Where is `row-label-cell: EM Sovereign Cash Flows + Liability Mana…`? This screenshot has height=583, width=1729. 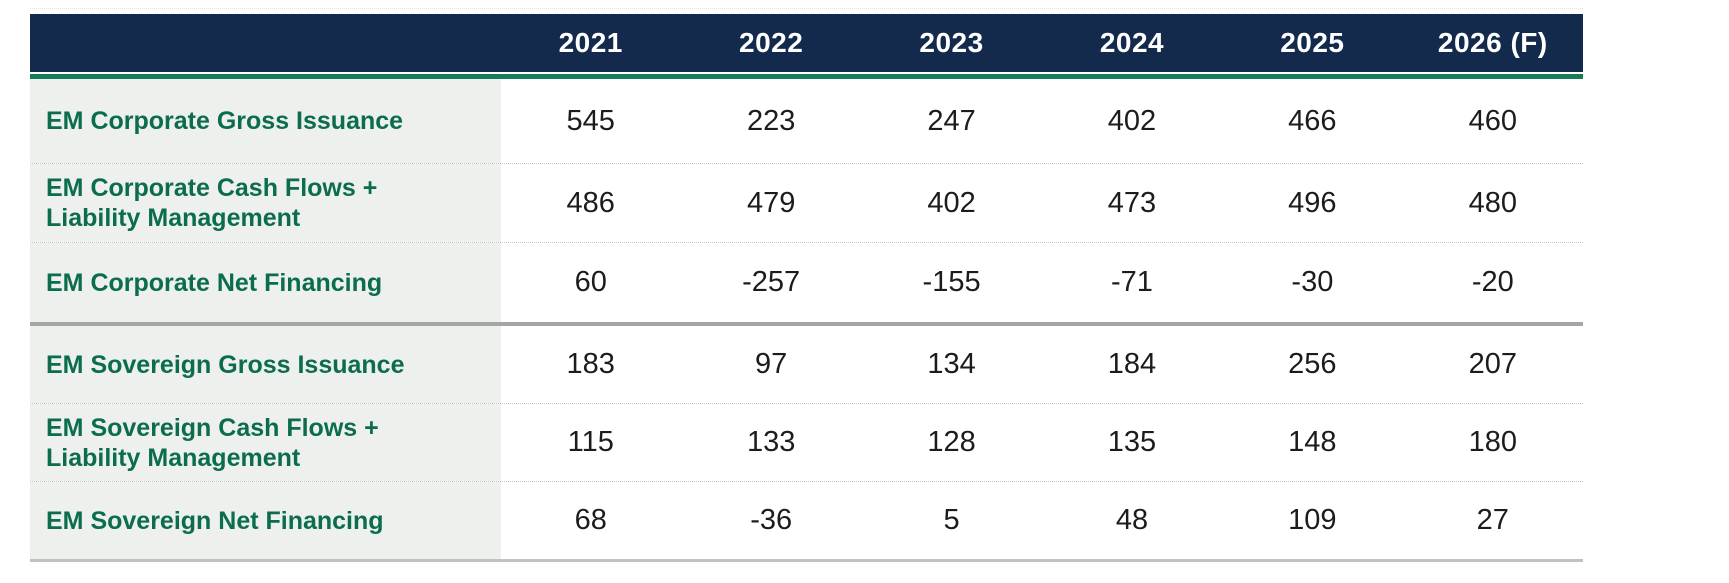
row-label-cell: EM Sovereign Cash Flows + Liability Mana… is located at coordinates (265, 442).